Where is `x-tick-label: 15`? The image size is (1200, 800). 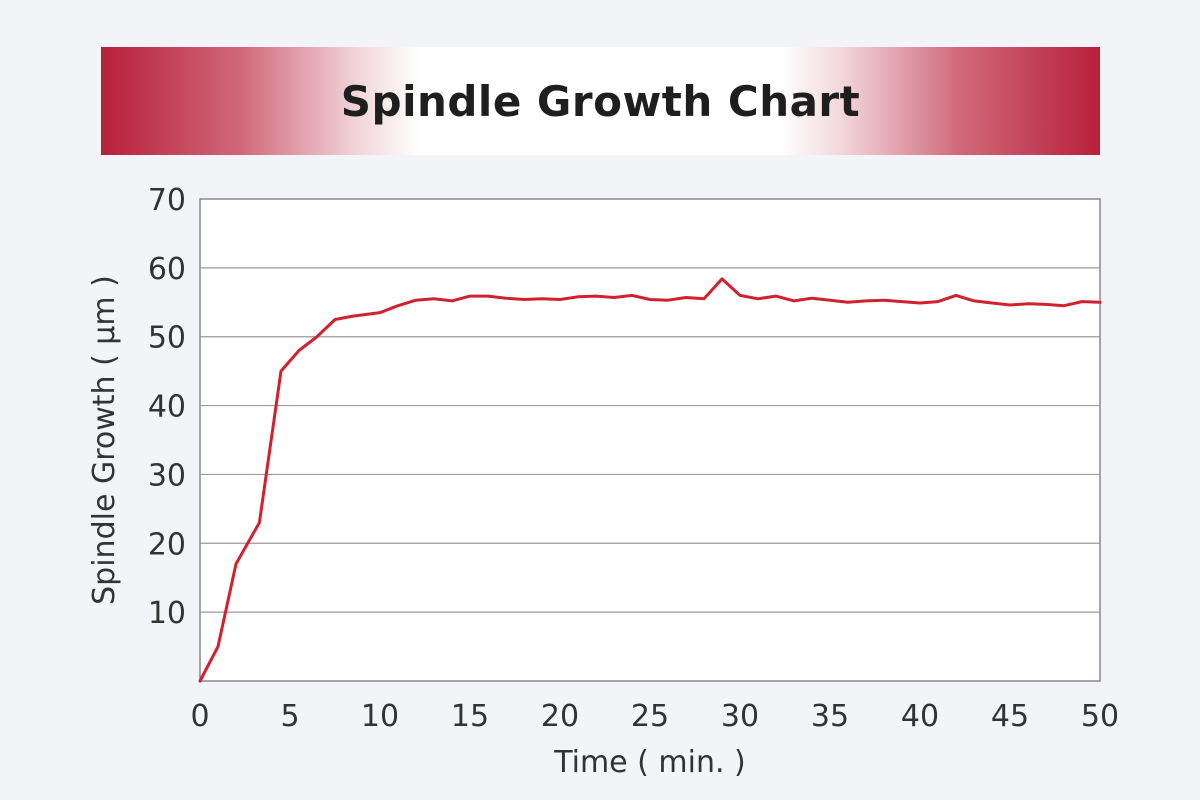 x-tick-label: 15 is located at coordinates (470, 716).